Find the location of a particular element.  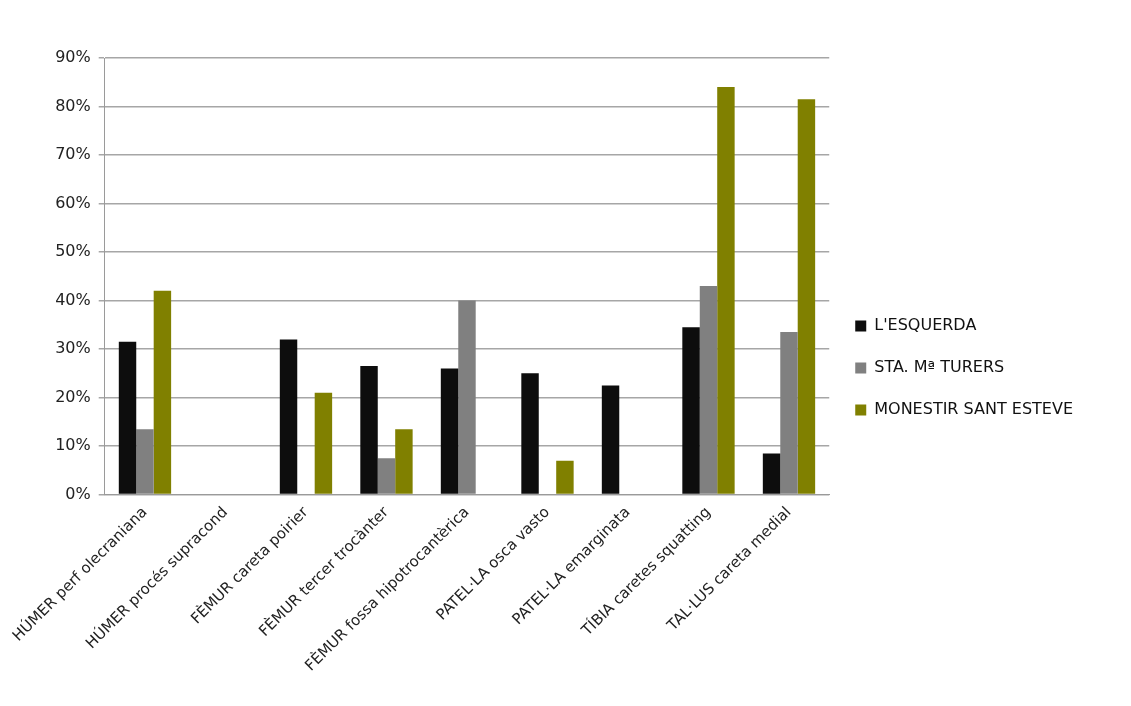

y-tick-label: 60% is located at coordinates (73, 202).